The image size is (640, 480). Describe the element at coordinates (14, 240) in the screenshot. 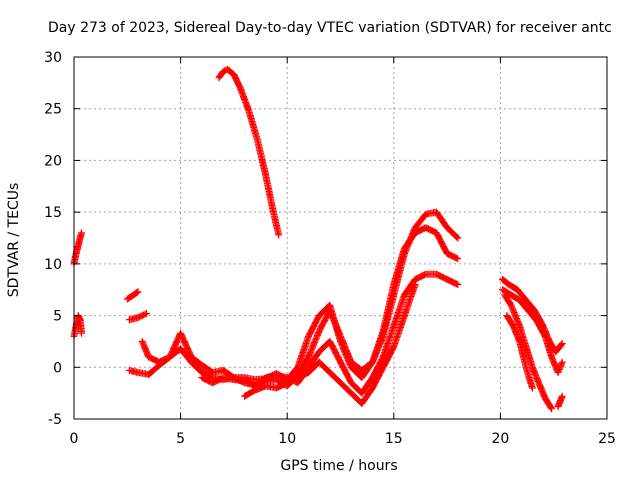

I see `y-axis-label: SDTVAR / TECUs` at that location.